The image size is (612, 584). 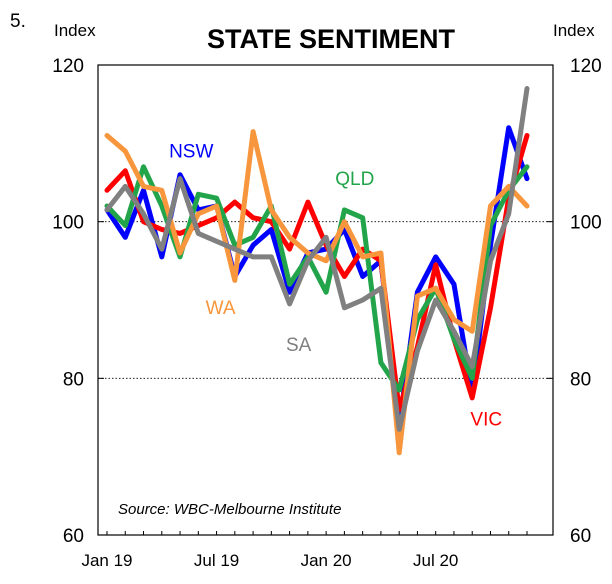 I want to click on series-label-wa: WA, so click(x=221, y=308).